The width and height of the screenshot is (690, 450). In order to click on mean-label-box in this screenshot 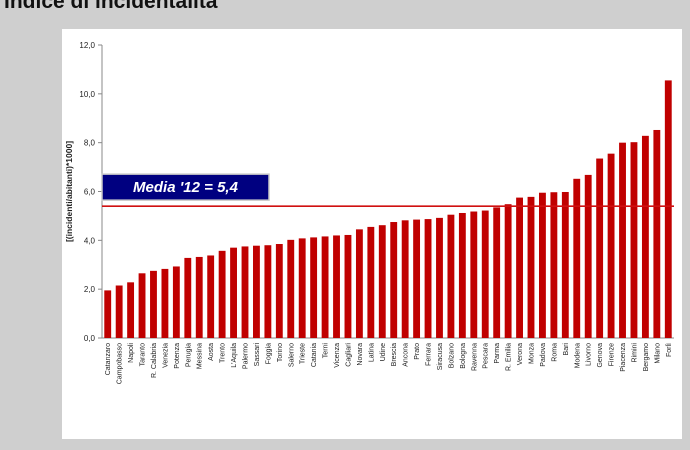, I will do `click(185, 187)`.